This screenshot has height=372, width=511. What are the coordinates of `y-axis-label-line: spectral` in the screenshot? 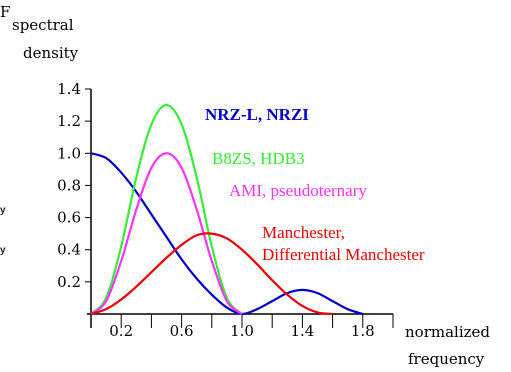 It's located at (43, 25).